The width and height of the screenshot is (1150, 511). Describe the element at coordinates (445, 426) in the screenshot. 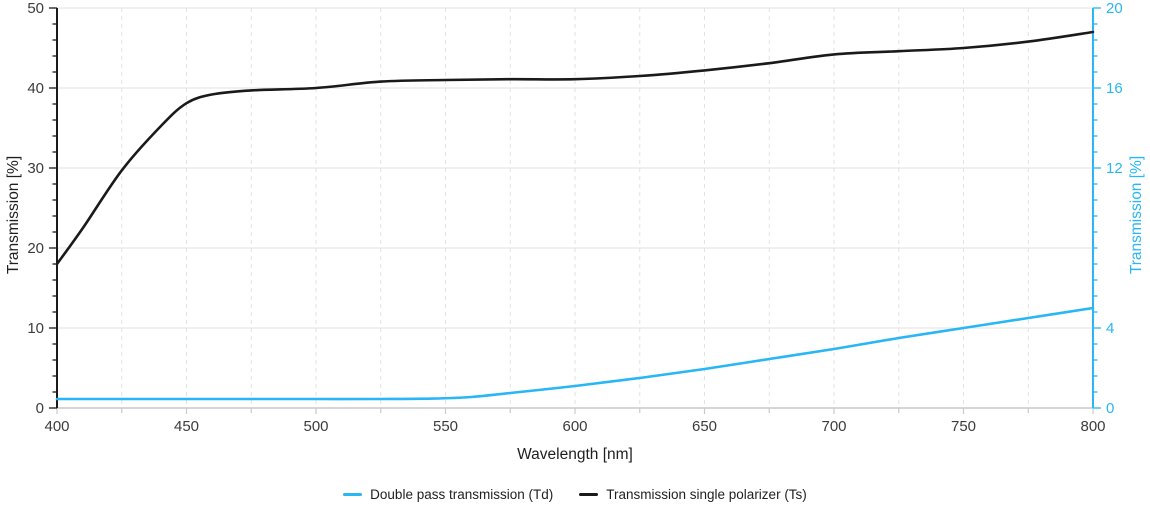

I see `svg-text: 550` at that location.